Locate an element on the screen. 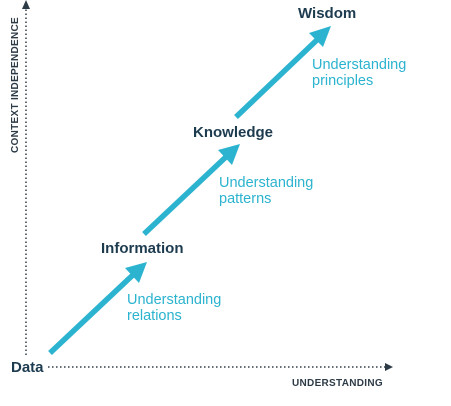 The width and height of the screenshot is (451, 406). arrow-information-to-knowledge is located at coordinates (186, 194).